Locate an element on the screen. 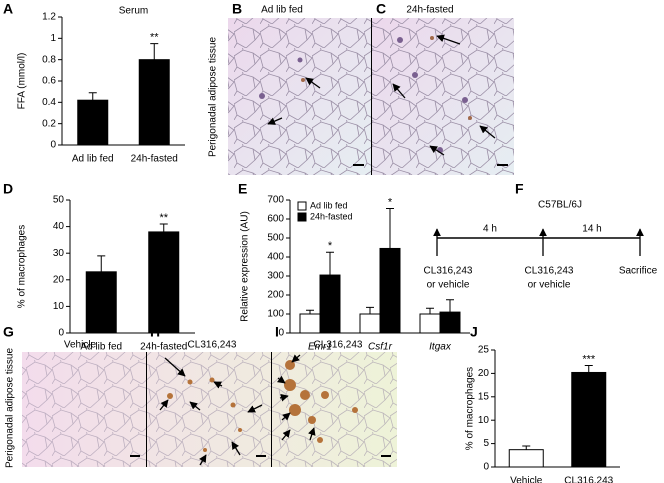 The height and width of the screenshot is (483, 664). y-tick-label: 600 is located at coordinates (275, 219).